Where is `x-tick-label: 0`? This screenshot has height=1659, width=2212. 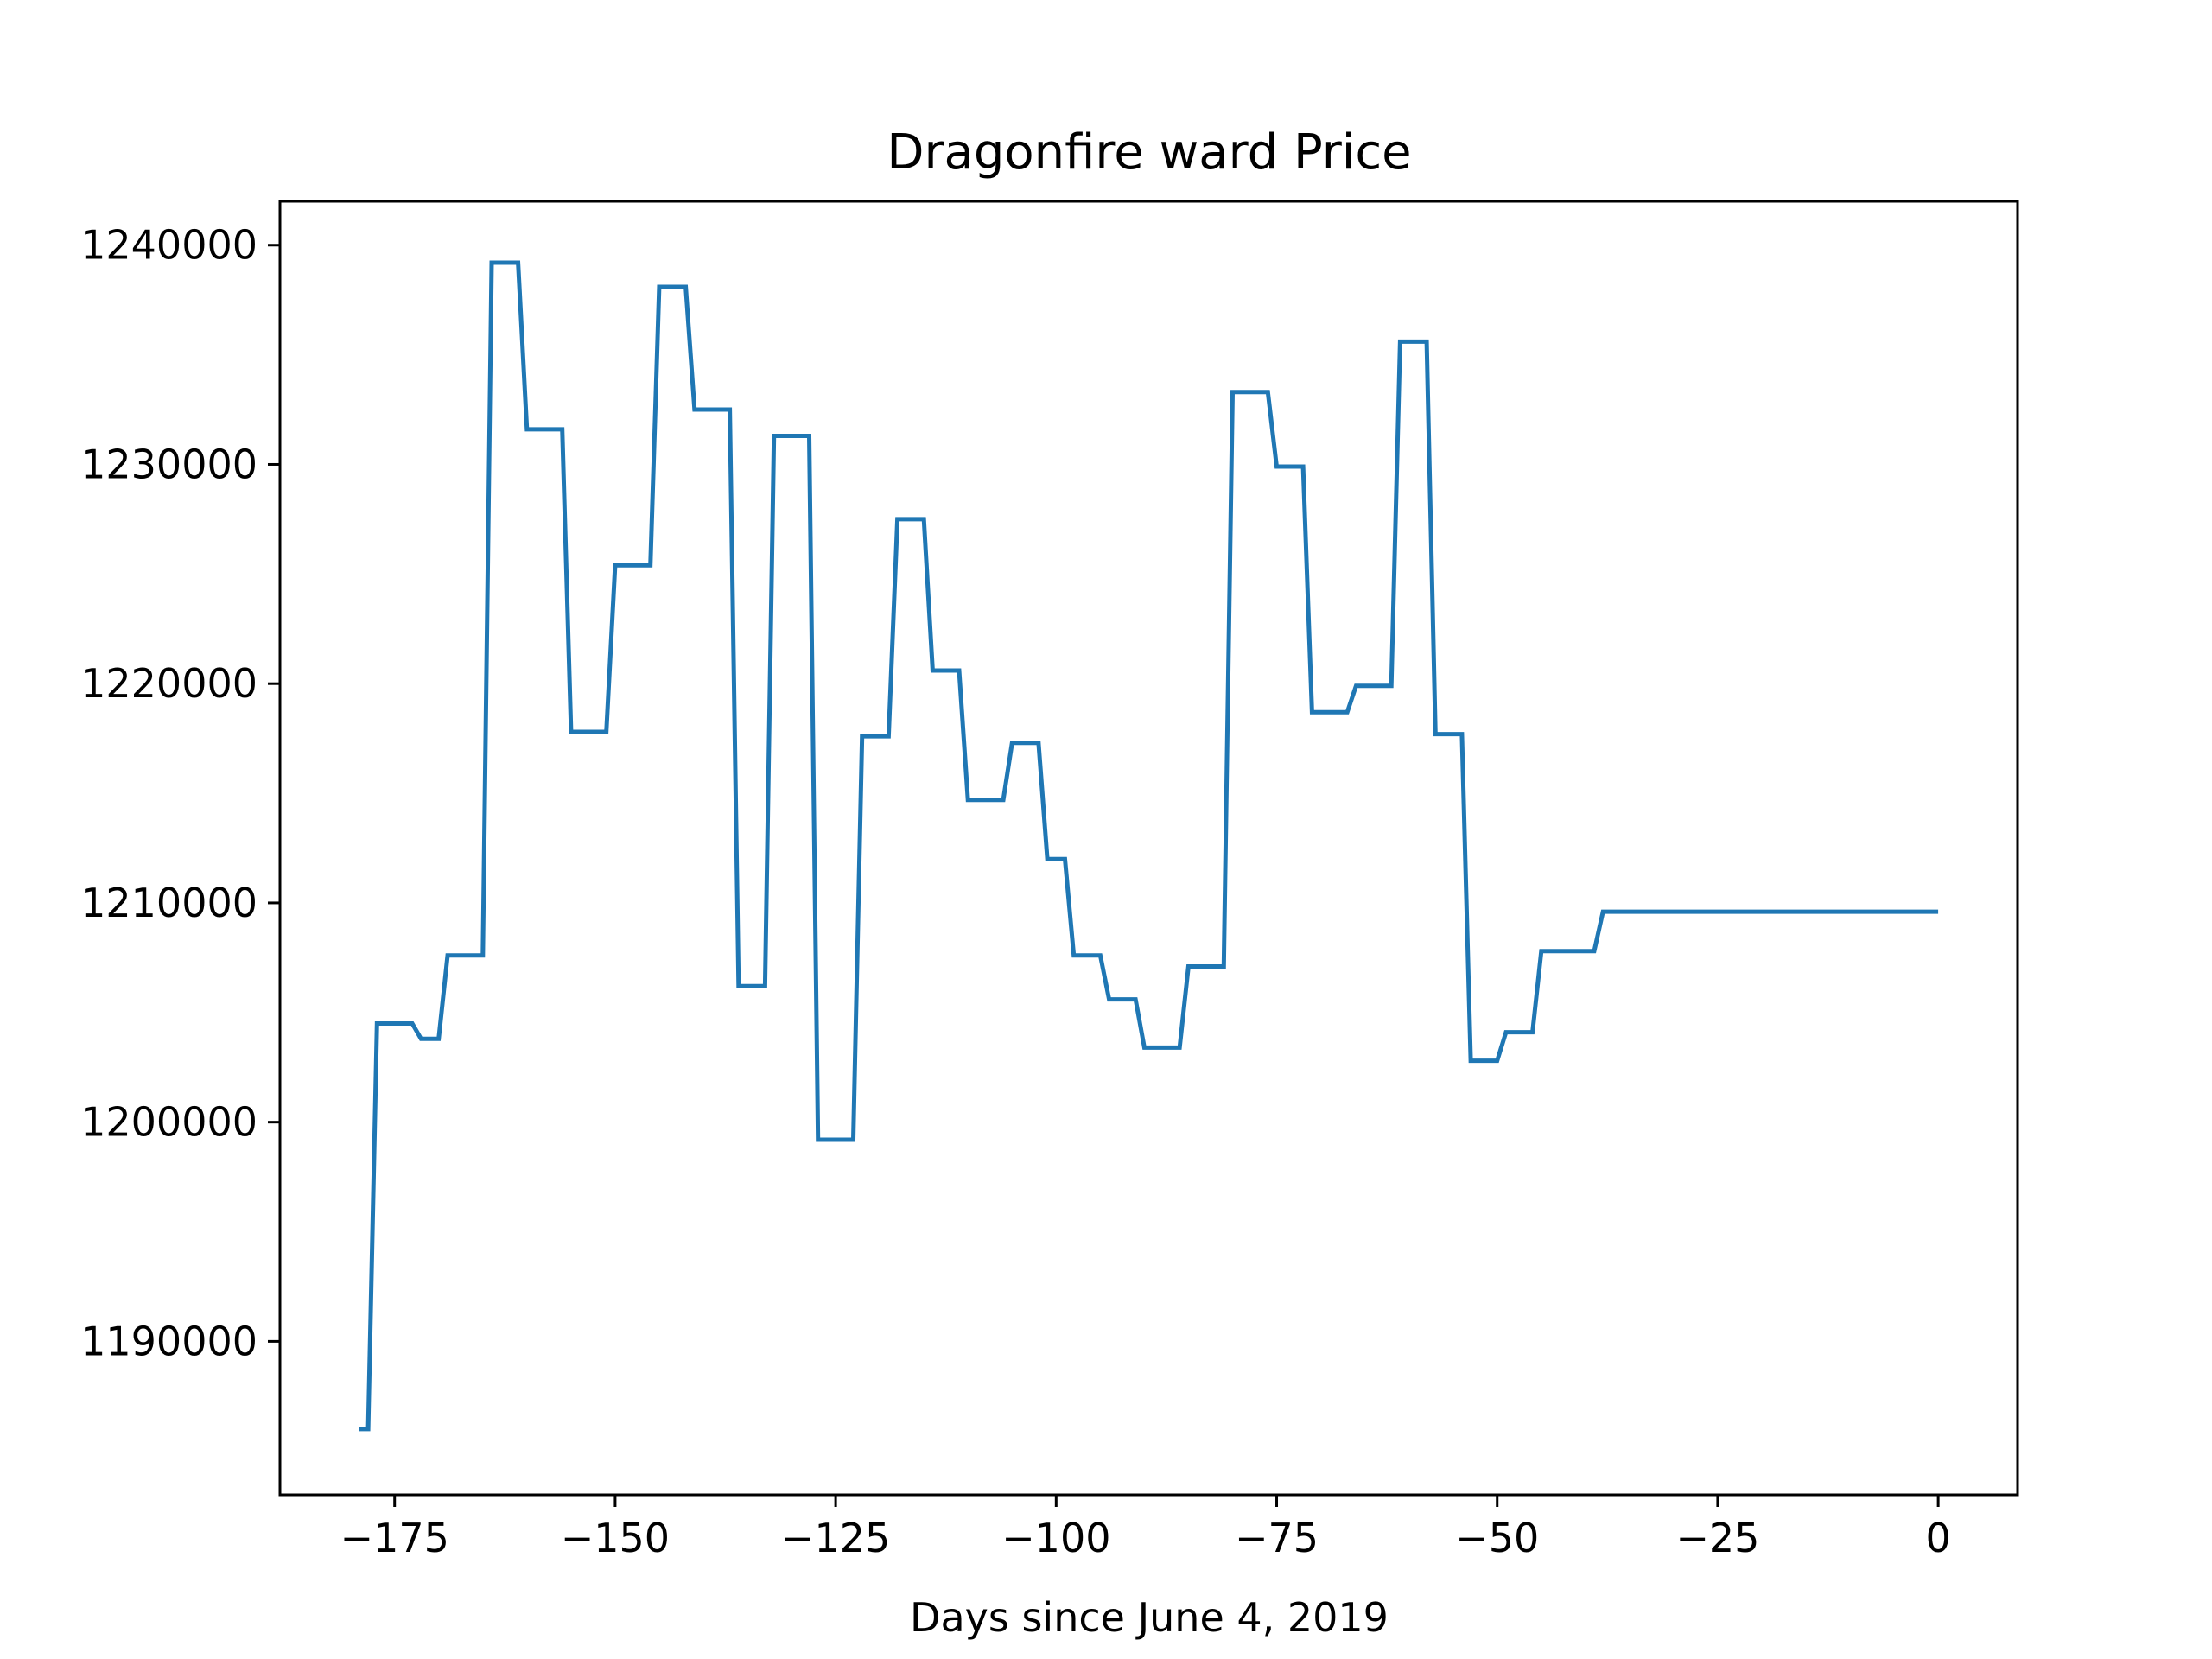 x-tick-label: 0 is located at coordinates (1937, 1538).